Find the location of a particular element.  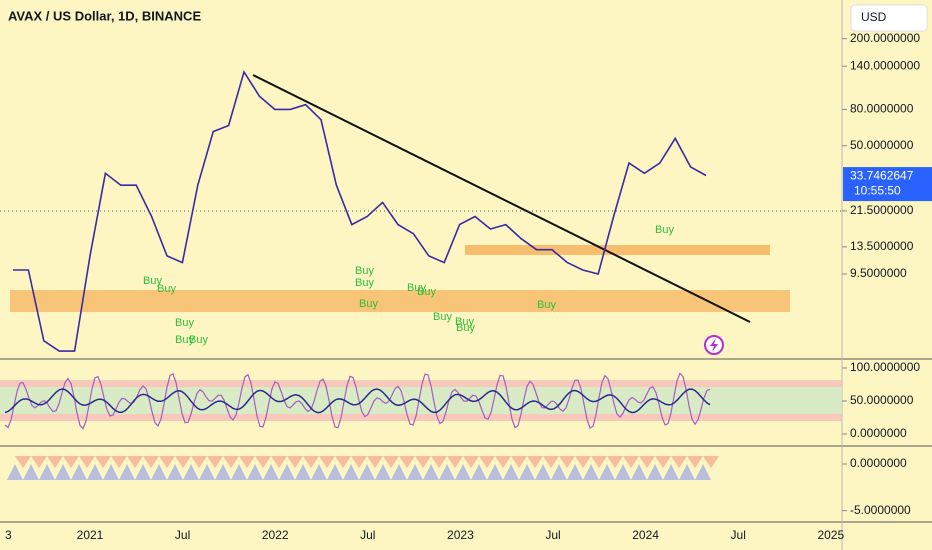

price-tick-label: 80.0000000 is located at coordinates (882, 109).